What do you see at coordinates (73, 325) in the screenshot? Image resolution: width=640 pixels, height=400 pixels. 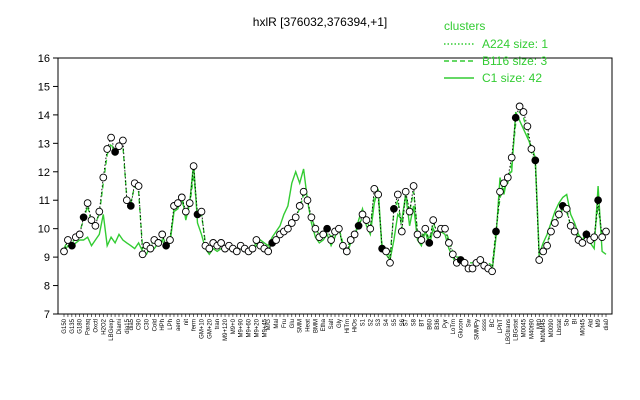 I see `x-tick-label: G135` at bounding box center [73, 325].